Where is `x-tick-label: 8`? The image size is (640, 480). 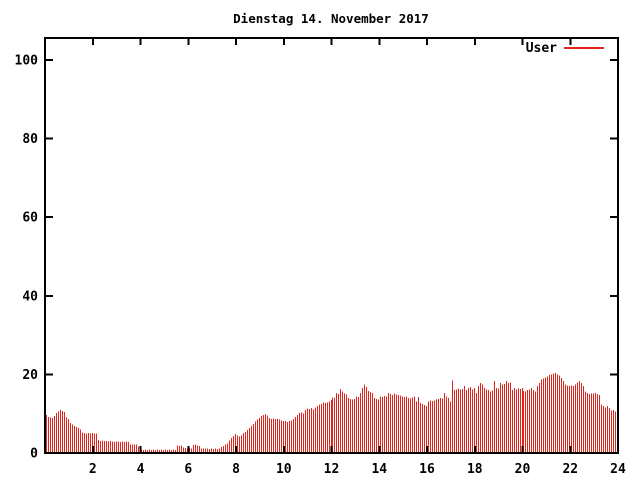
x-tick-label: 8 is located at coordinates (236, 469).